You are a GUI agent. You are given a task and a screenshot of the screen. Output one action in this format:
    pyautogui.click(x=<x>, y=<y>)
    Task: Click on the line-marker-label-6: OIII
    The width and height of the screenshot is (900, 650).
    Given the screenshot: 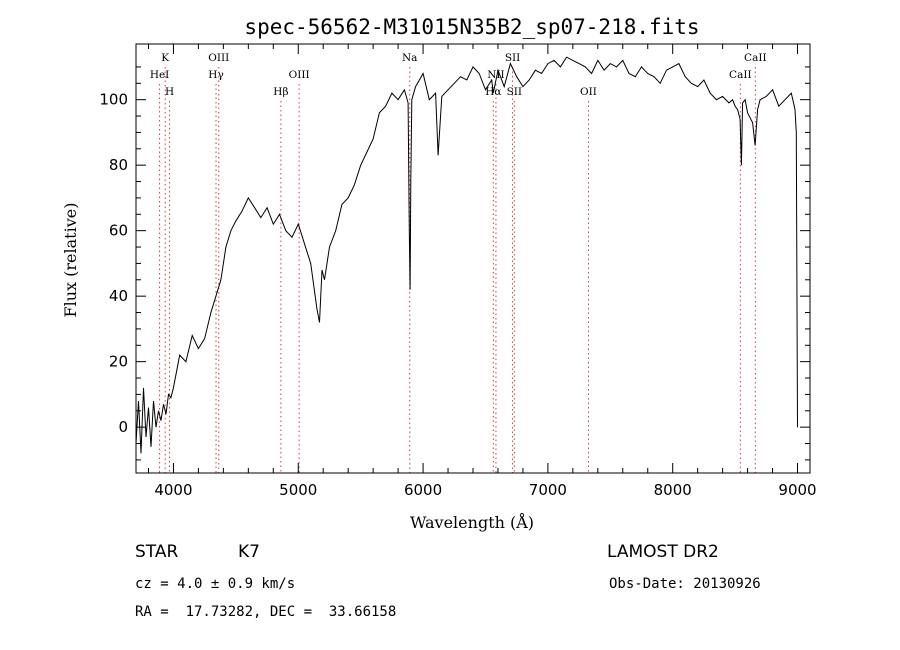 What is the action you would take?
    pyautogui.click(x=299, y=75)
    